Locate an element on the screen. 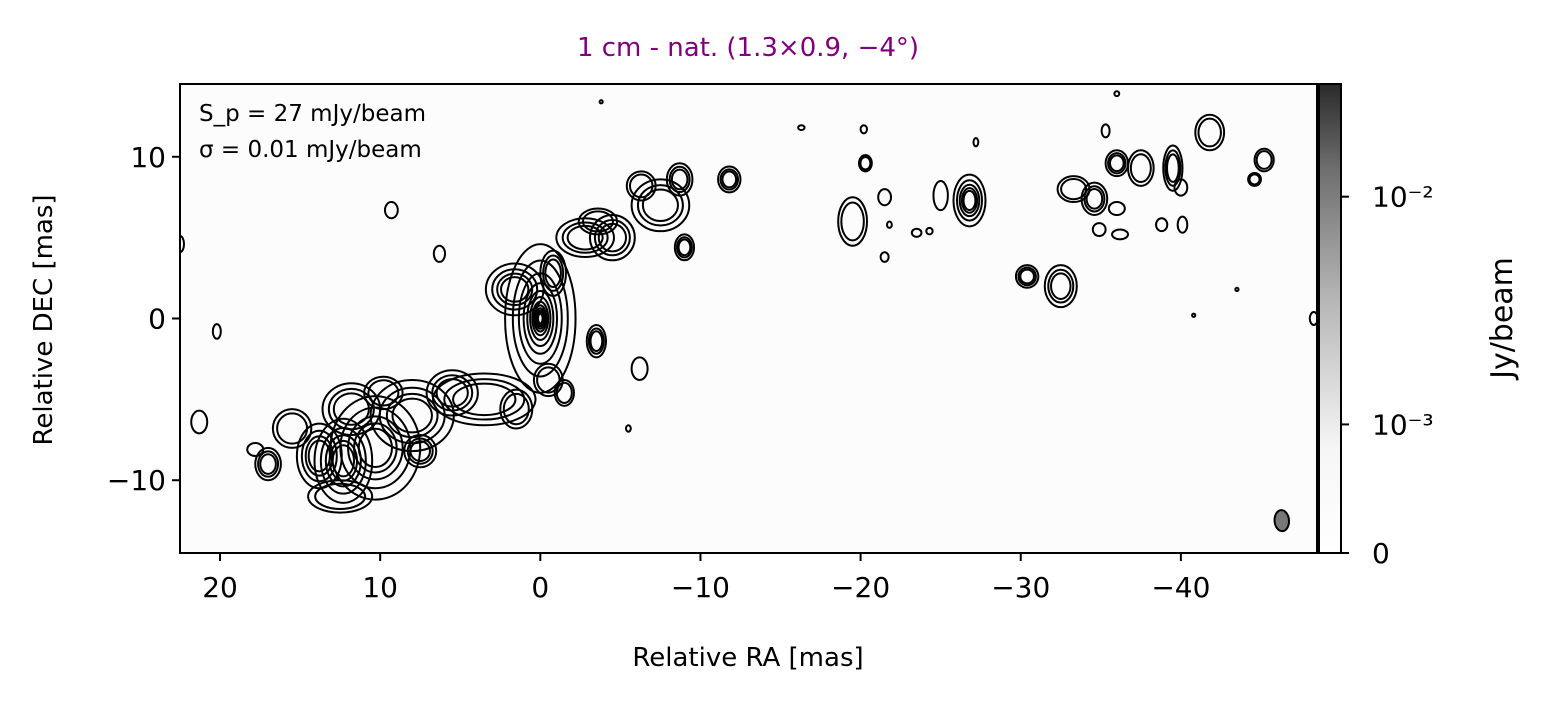 The height and width of the screenshot is (704, 1558). colorbar-gradient is located at coordinates (1330, 318).